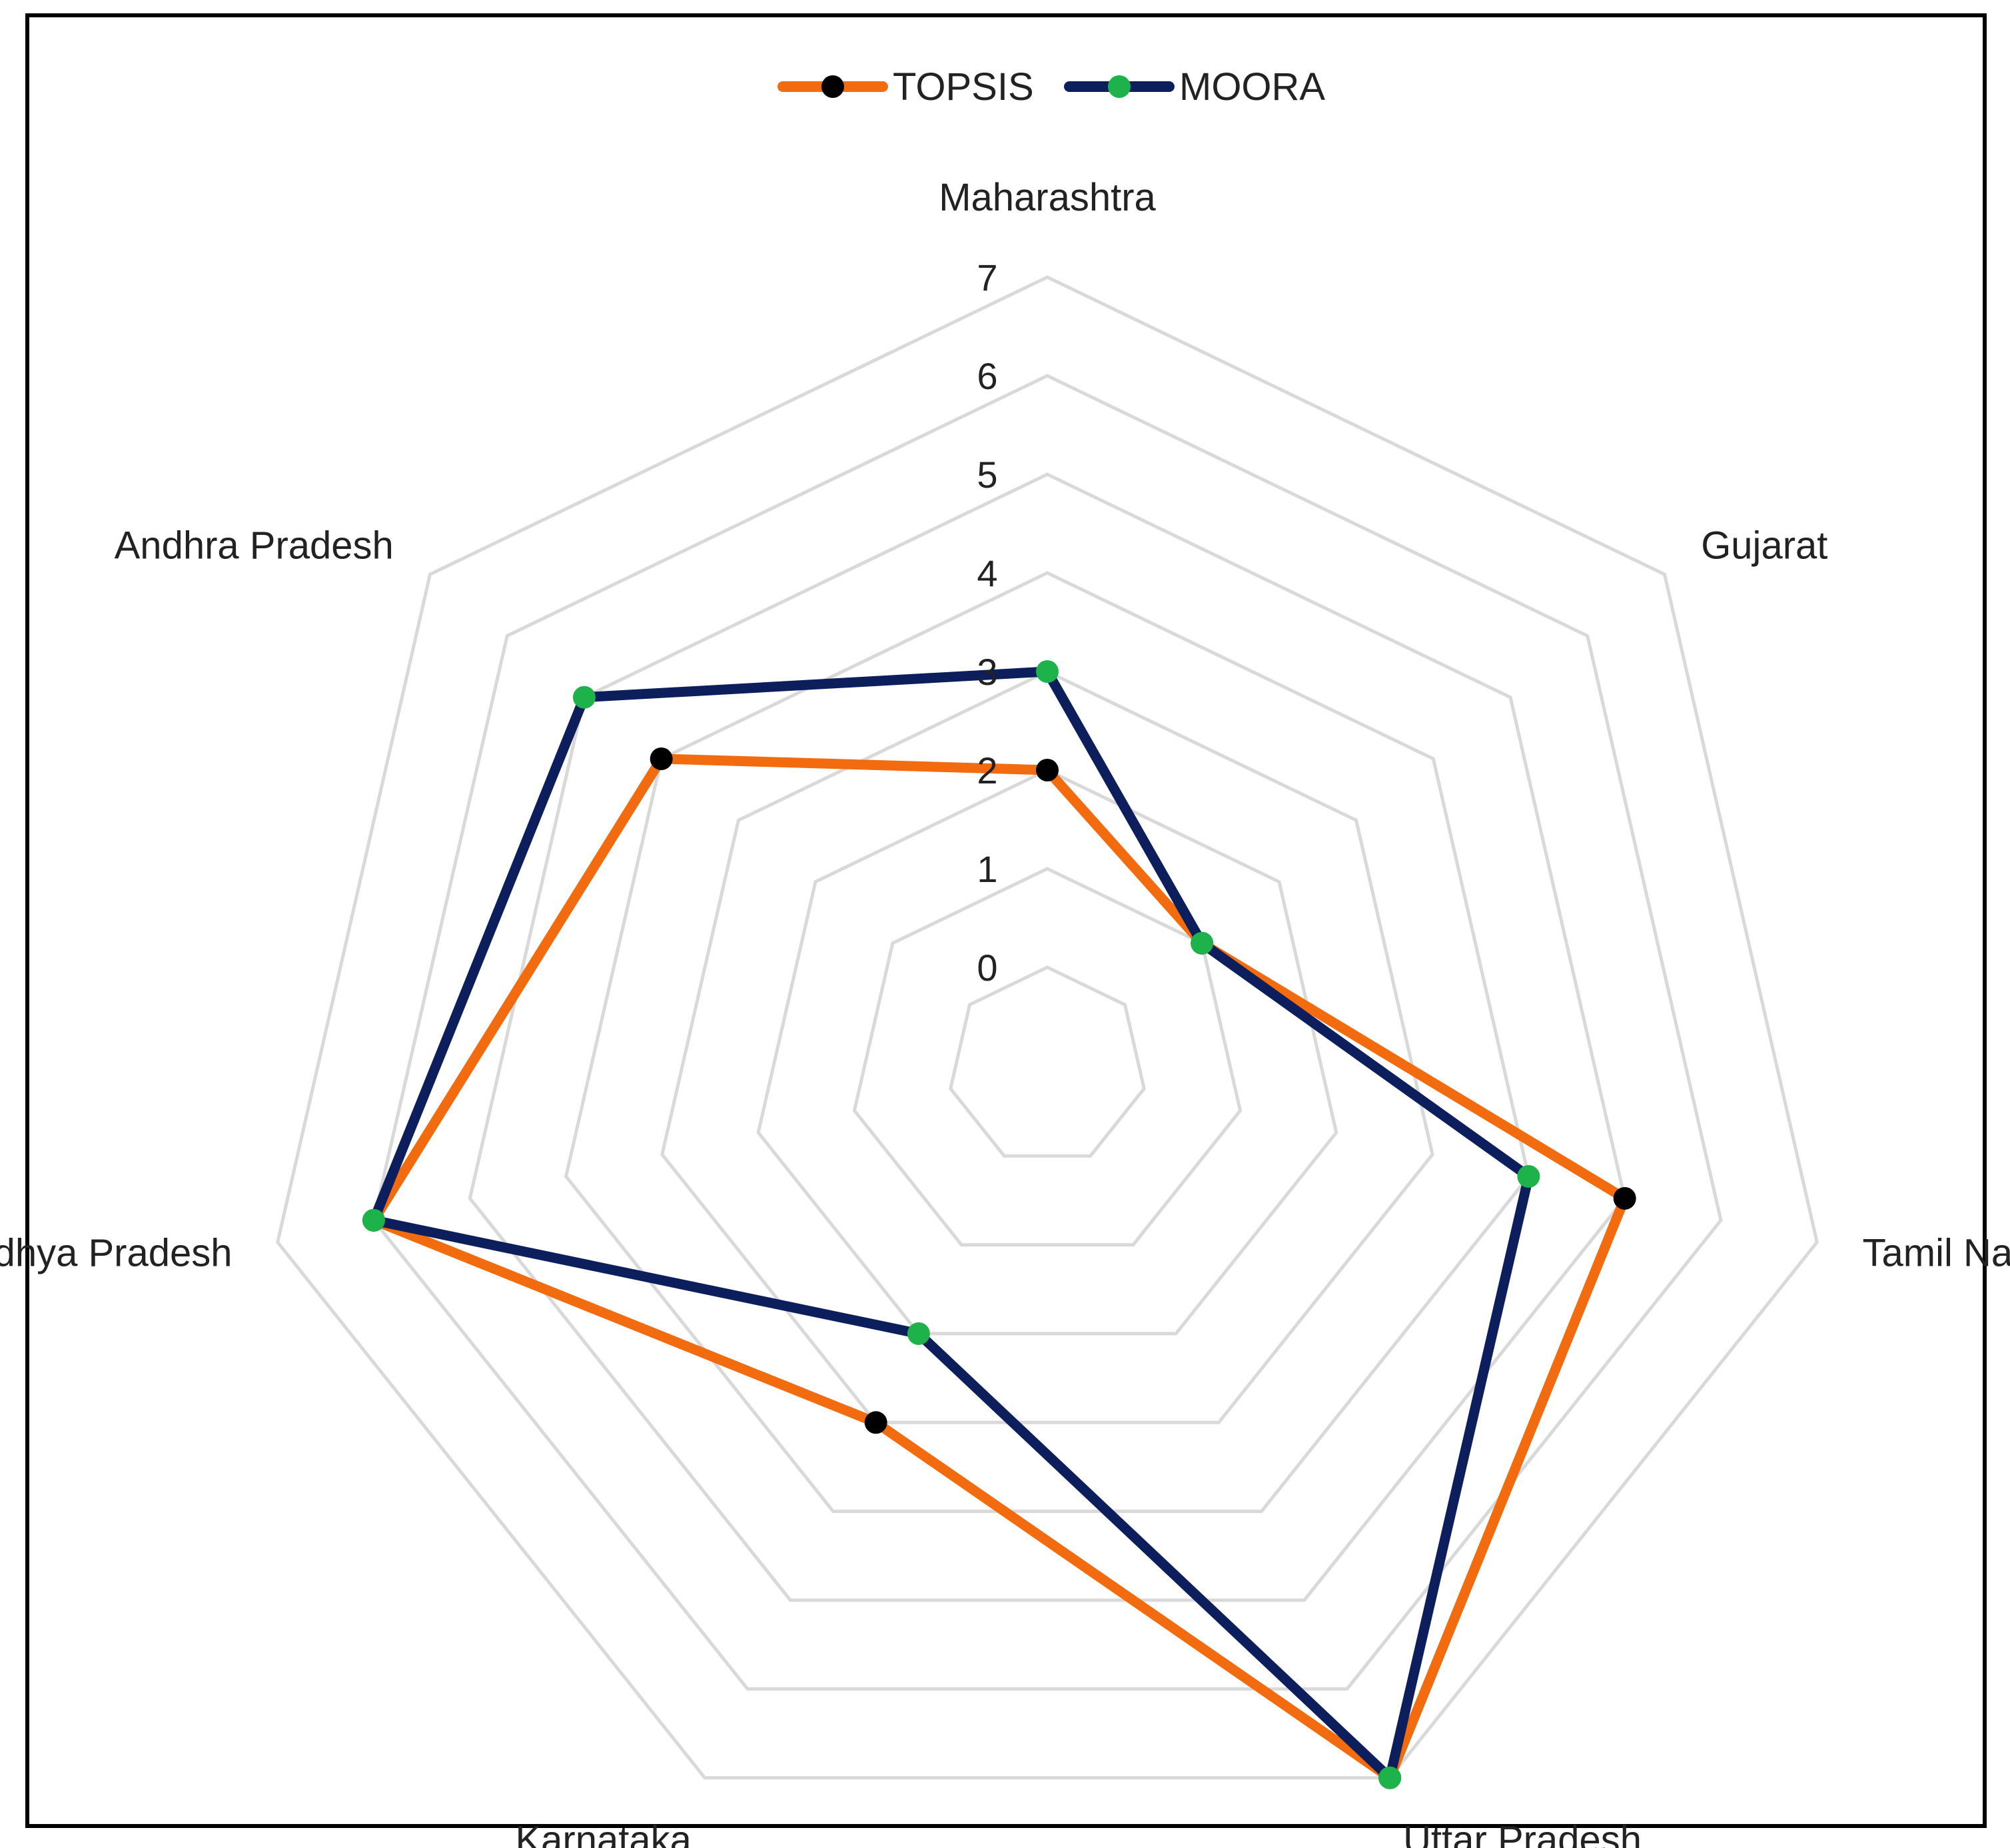  I want to click on legend: TOPSIS MOORA, so click(1051, 87).